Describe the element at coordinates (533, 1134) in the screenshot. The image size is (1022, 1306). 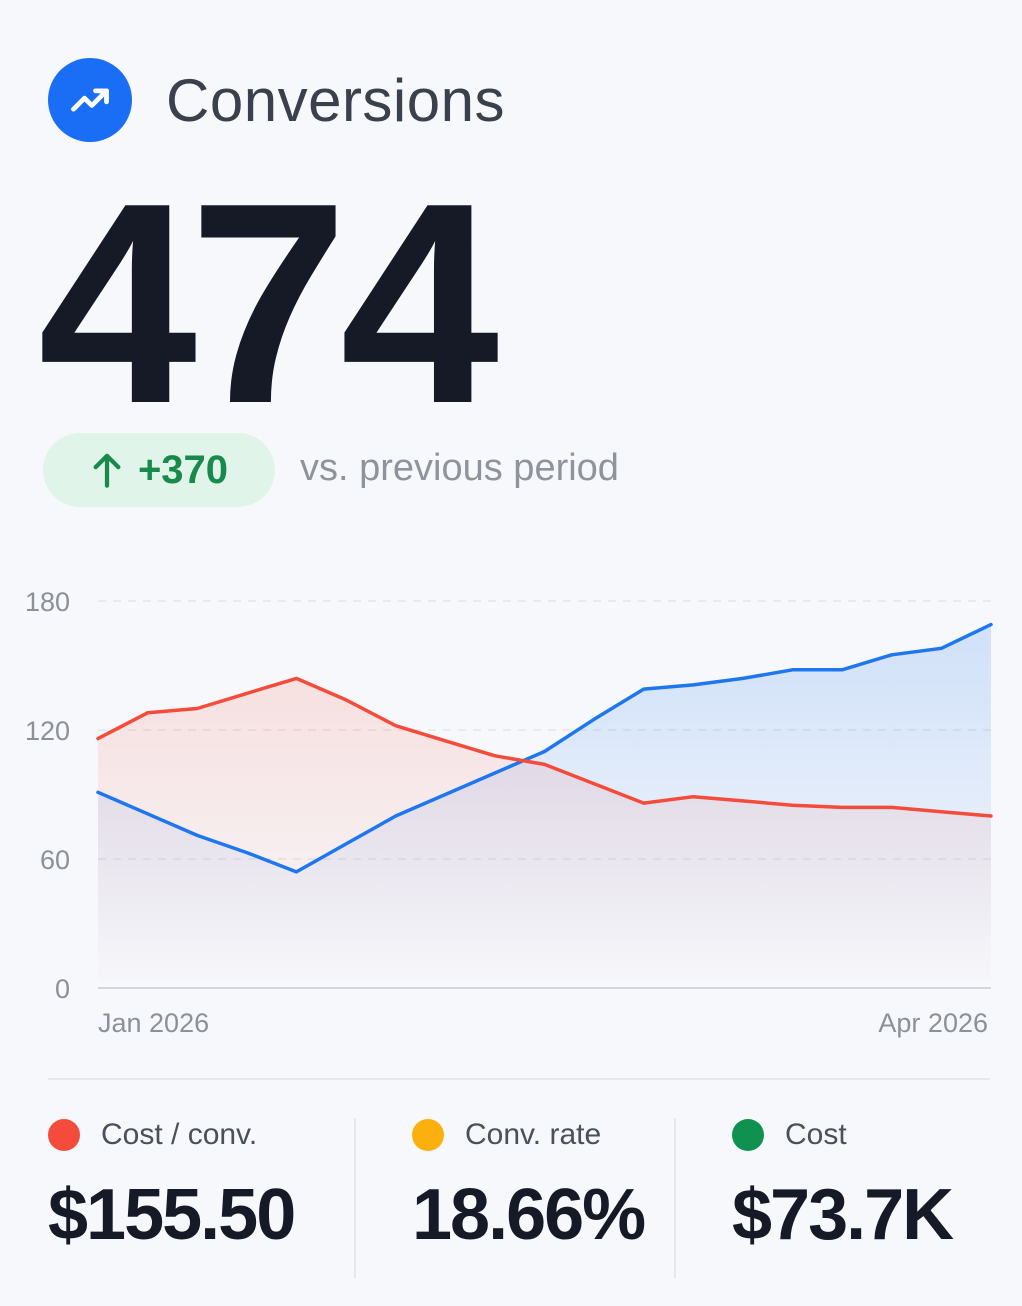
I see `metric-label: Conv. rate` at that location.